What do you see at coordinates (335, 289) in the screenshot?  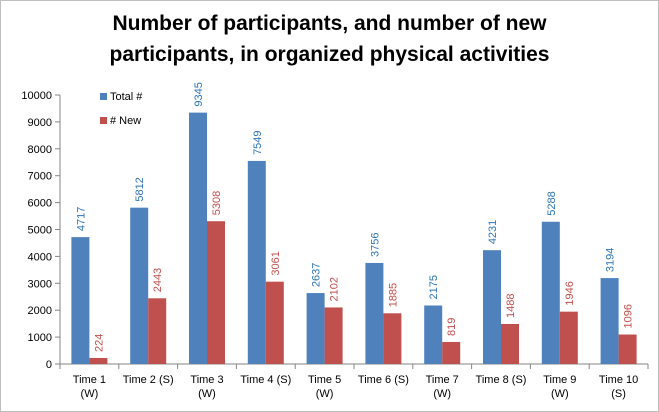 I see `data-label: 2102` at bounding box center [335, 289].